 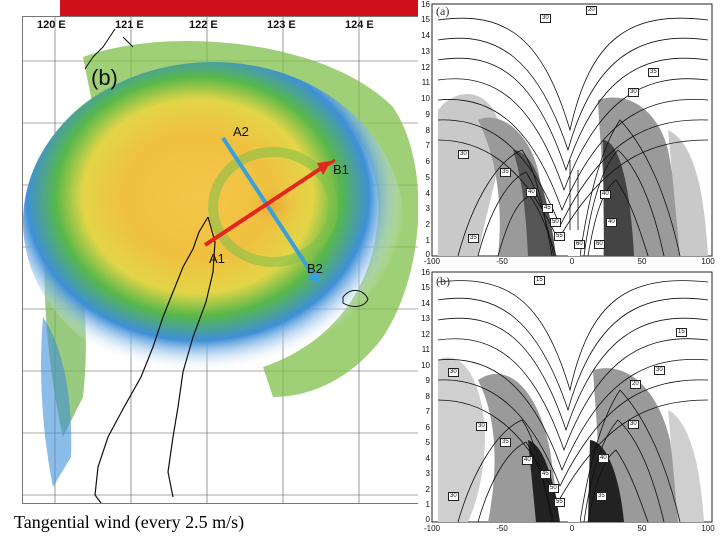 I want to click on y-tick-b-6: 6, so click(x=427, y=427).